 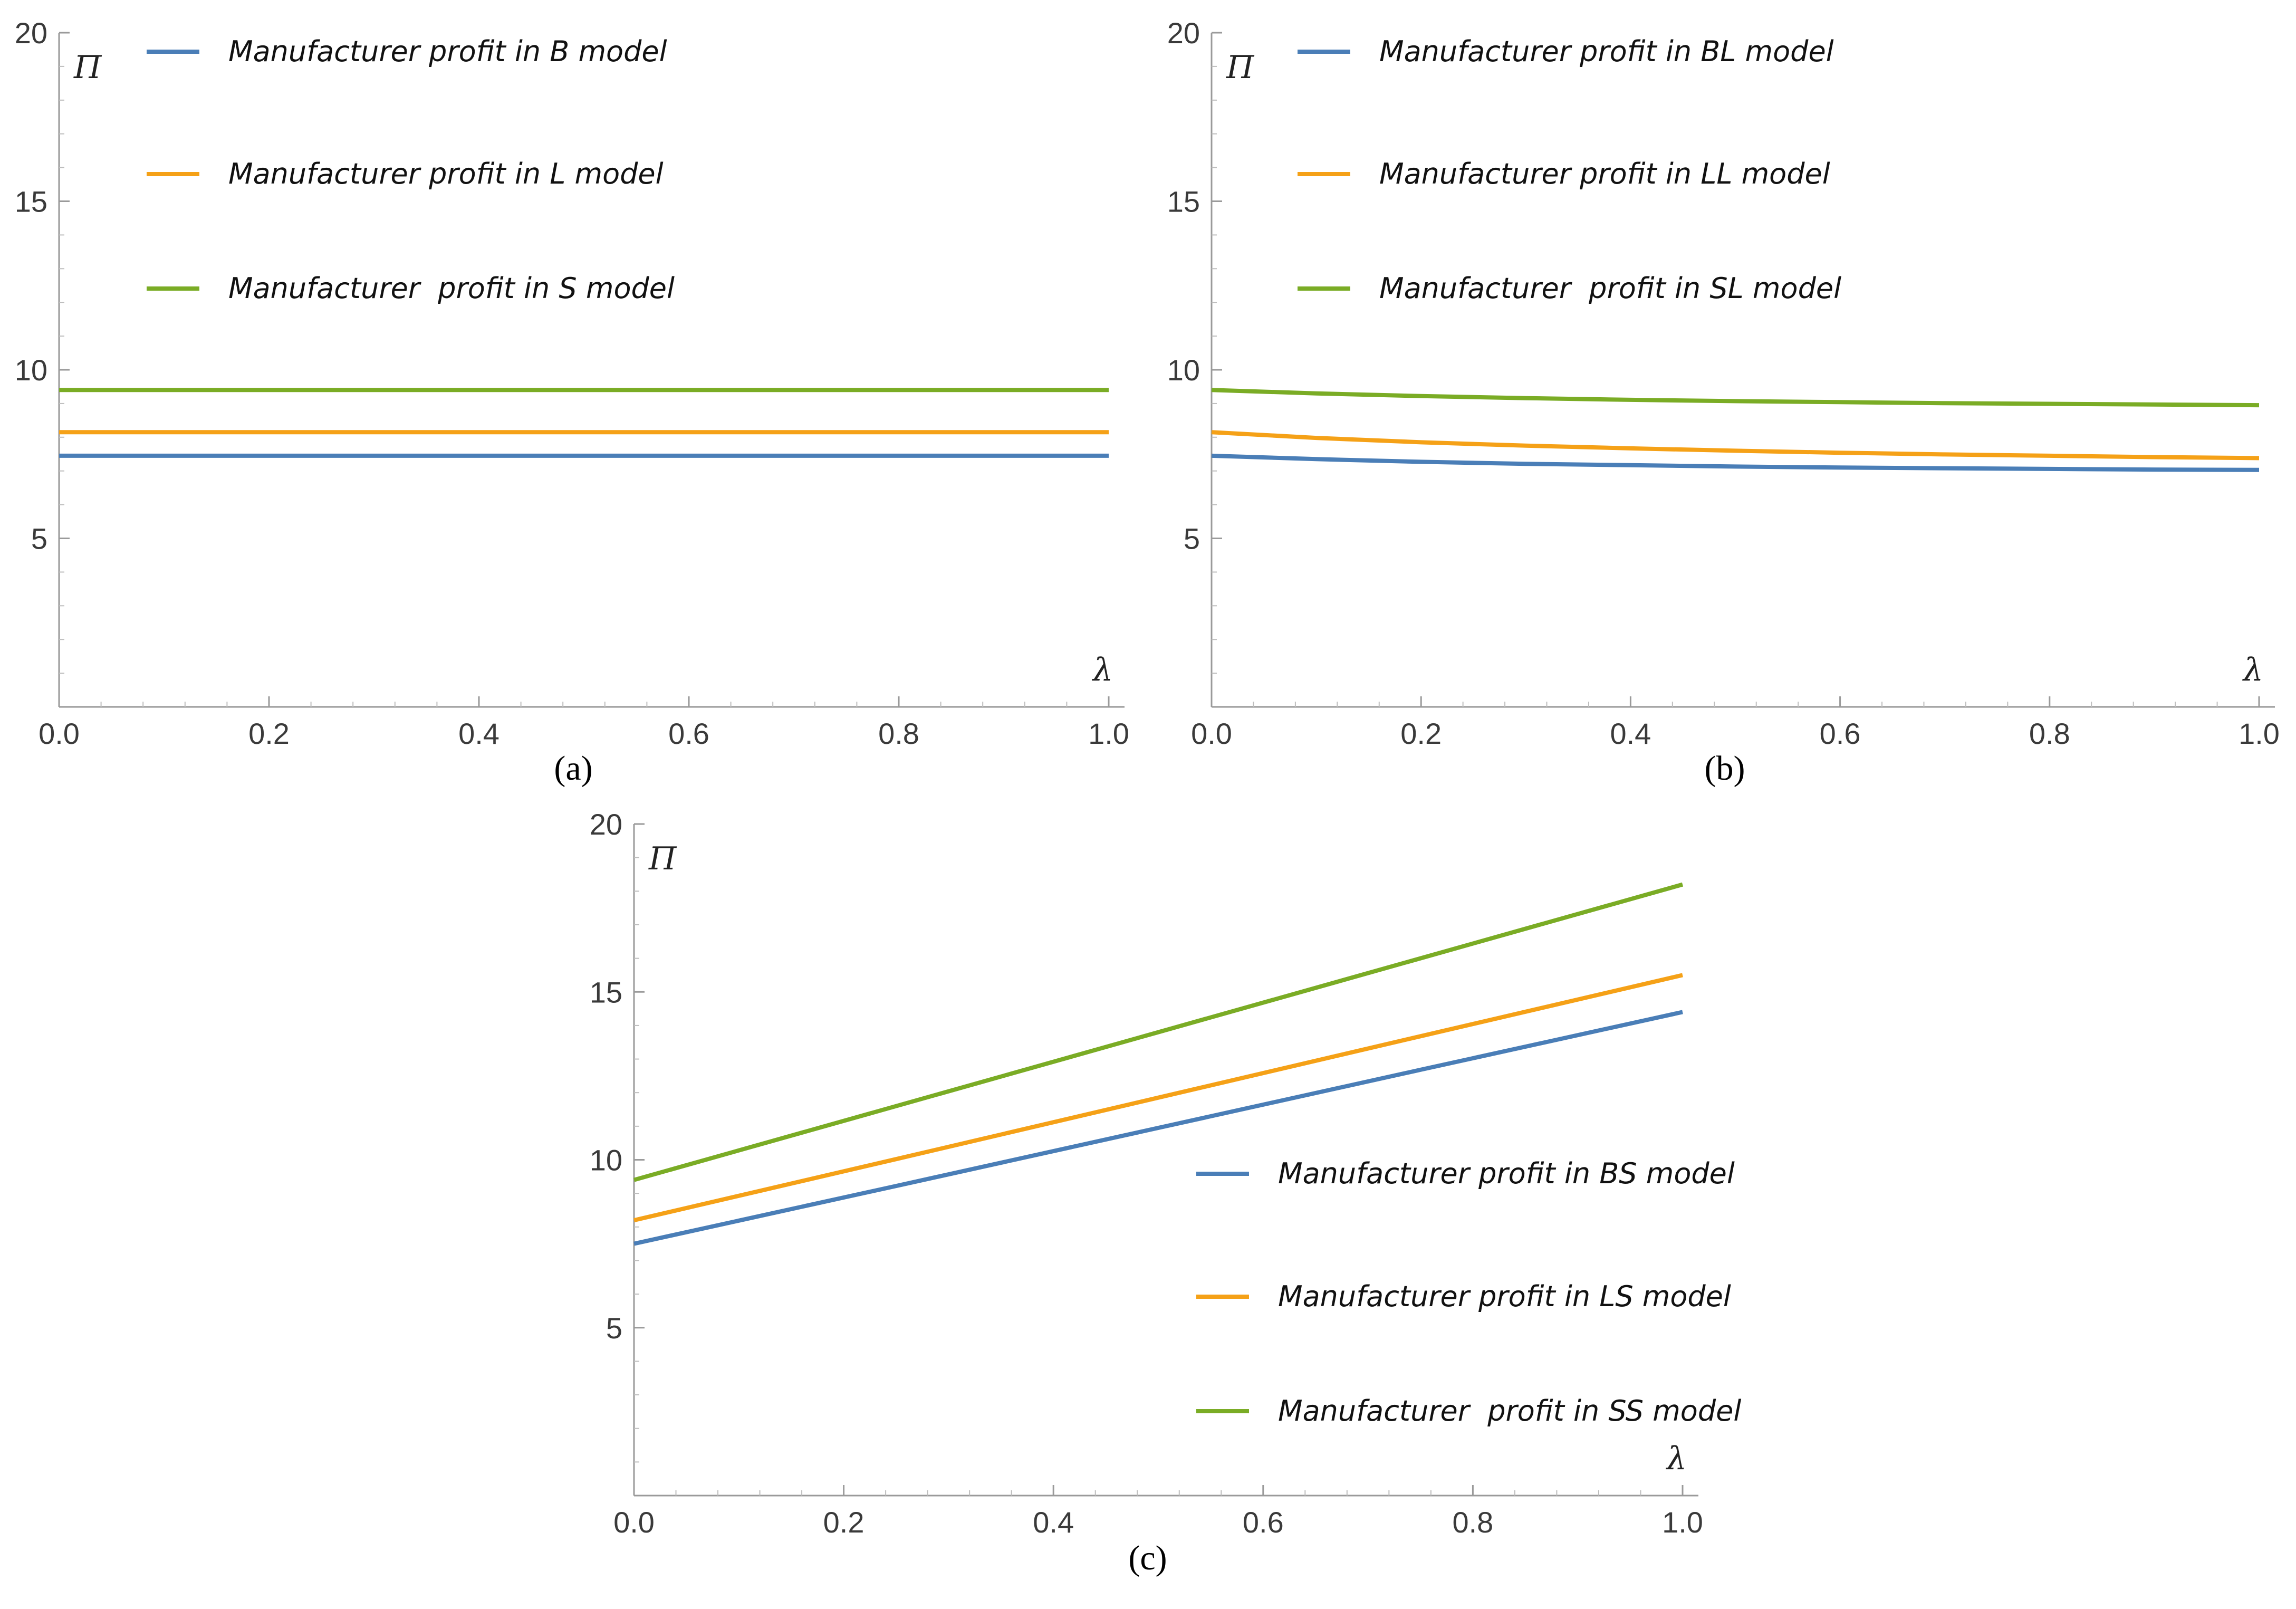 I want to click on legend-label: Manufacturer profit in BL model, so click(x=1606, y=51).